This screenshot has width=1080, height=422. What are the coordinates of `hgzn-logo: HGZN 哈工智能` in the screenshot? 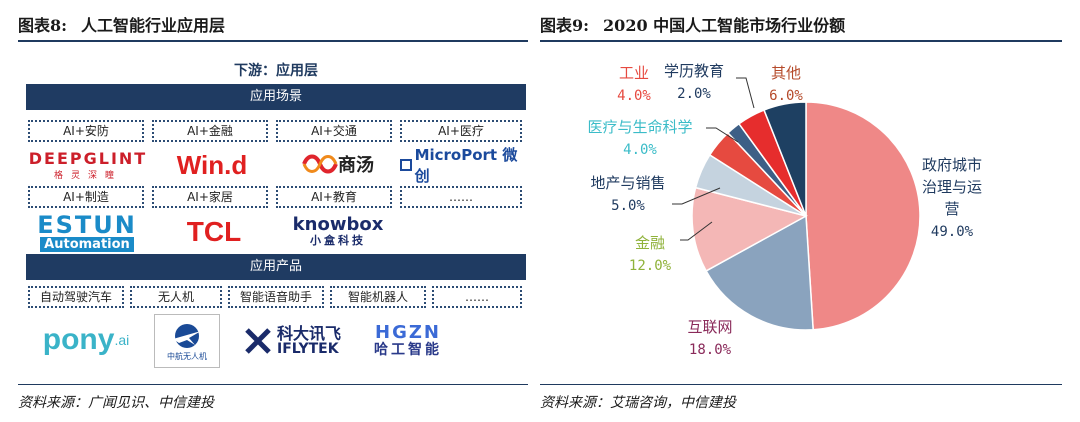 It's located at (408, 341).